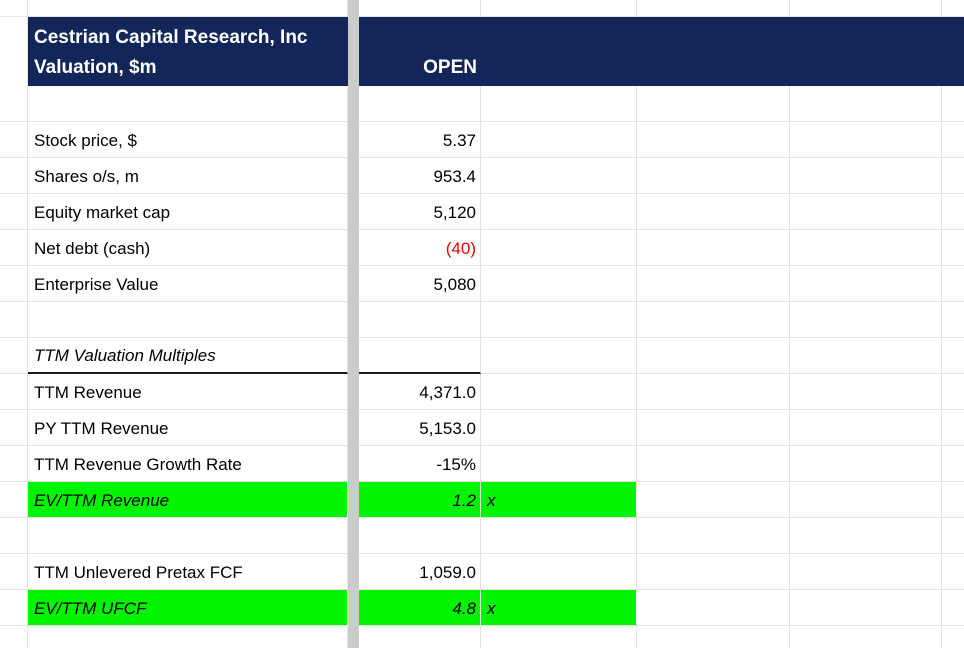  What do you see at coordinates (420, 463) in the screenshot?
I see `value-cell: -15%` at bounding box center [420, 463].